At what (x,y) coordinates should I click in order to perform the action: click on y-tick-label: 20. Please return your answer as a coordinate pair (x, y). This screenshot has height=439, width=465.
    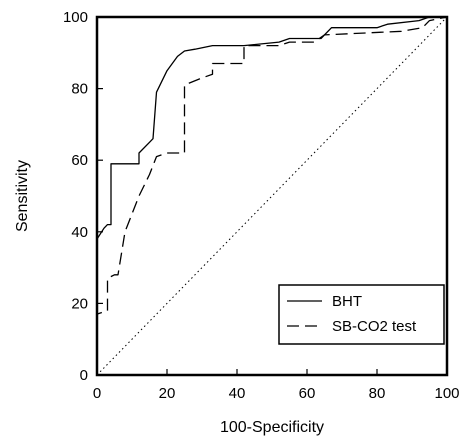
    Looking at the image, I should click on (79, 303).